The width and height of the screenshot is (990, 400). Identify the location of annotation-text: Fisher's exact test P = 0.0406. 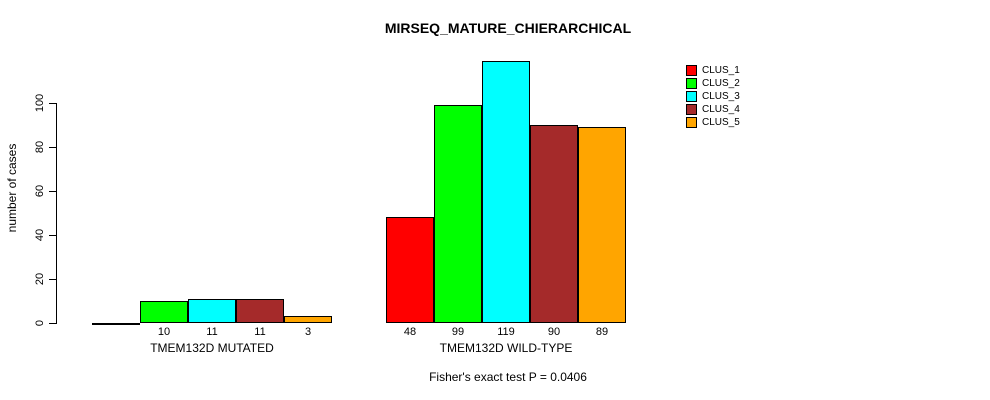
(508, 377).